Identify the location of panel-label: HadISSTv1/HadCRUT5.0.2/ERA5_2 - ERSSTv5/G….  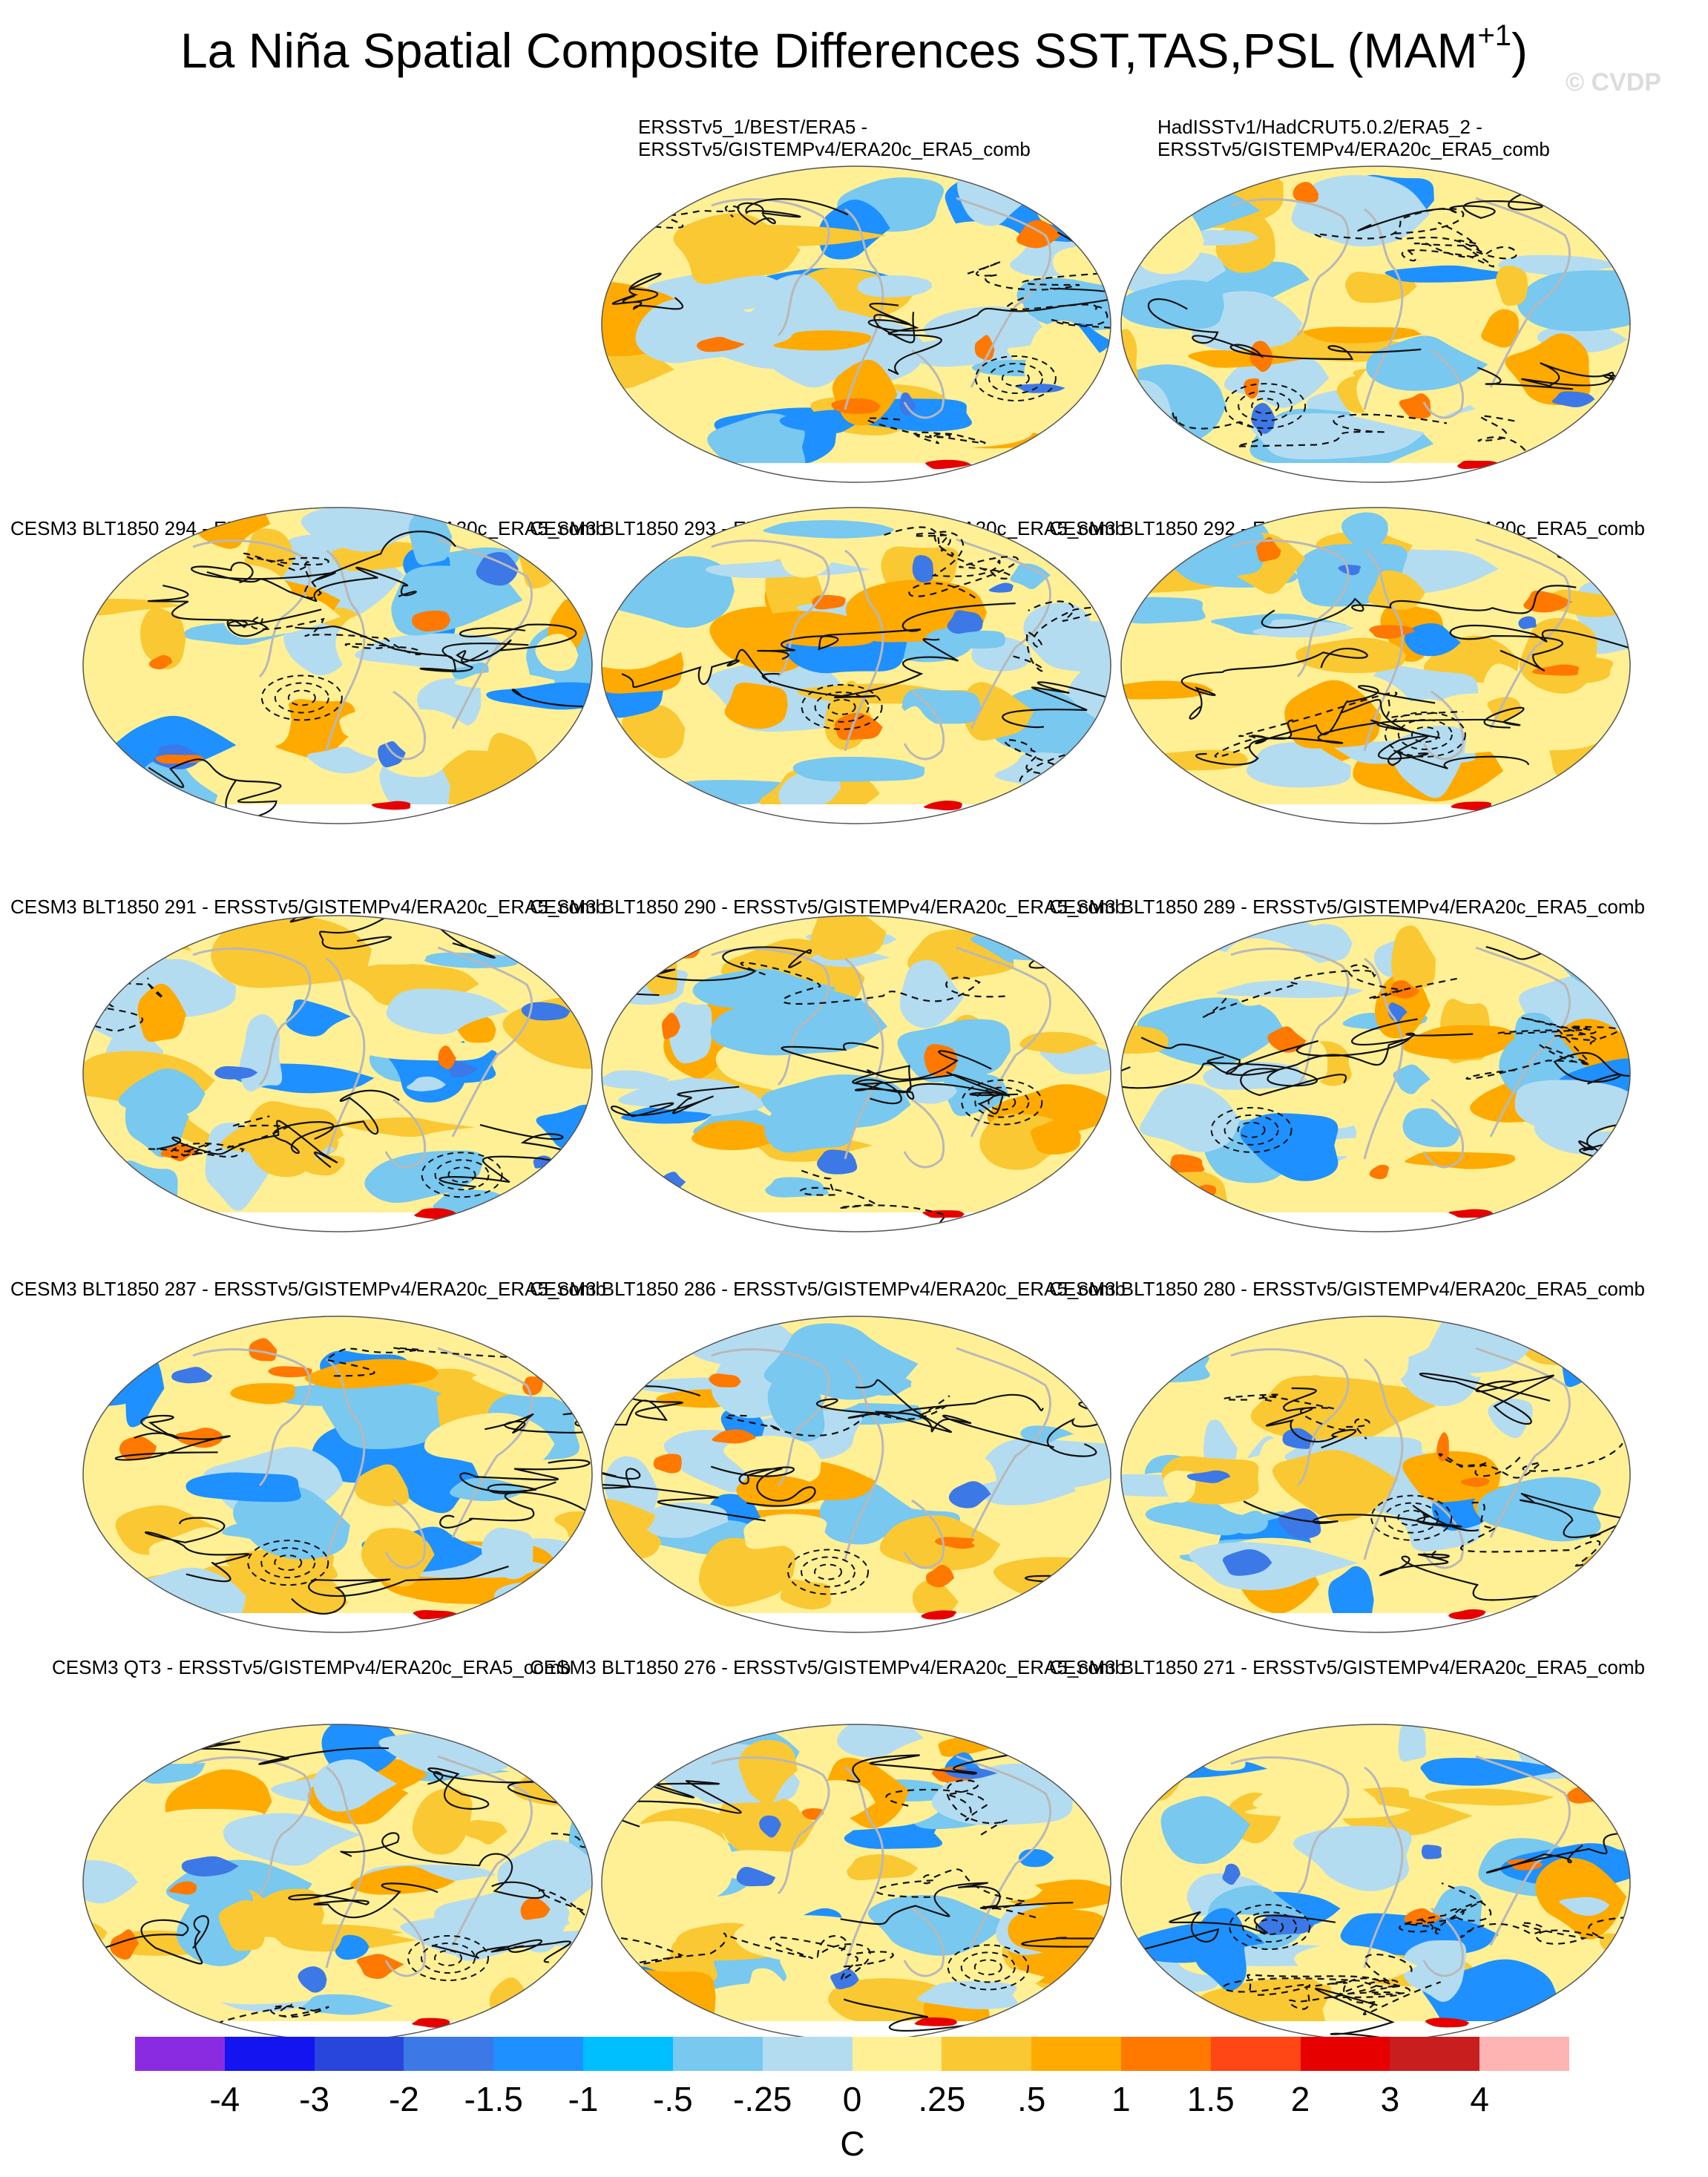
(1353, 138).